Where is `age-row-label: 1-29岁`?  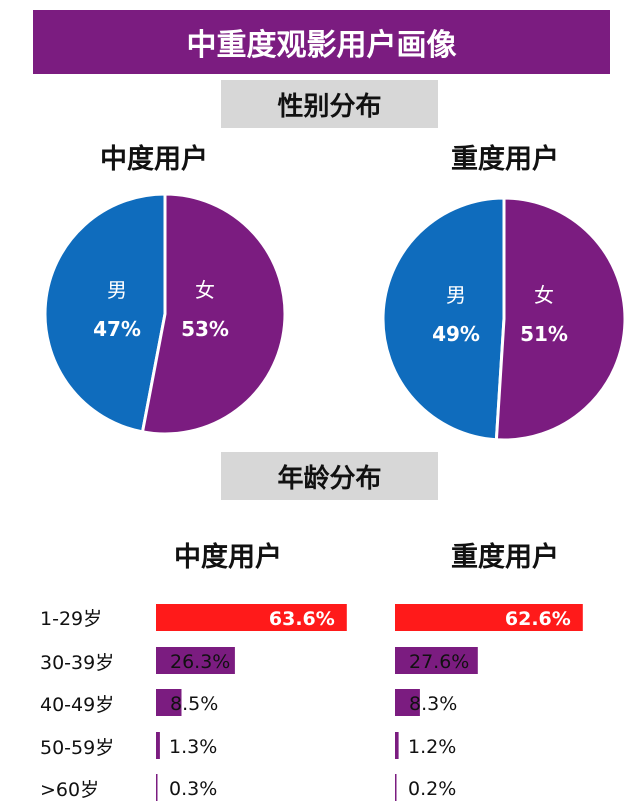
age-row-label: 1-29岁 is located at coordinates (71, 619).